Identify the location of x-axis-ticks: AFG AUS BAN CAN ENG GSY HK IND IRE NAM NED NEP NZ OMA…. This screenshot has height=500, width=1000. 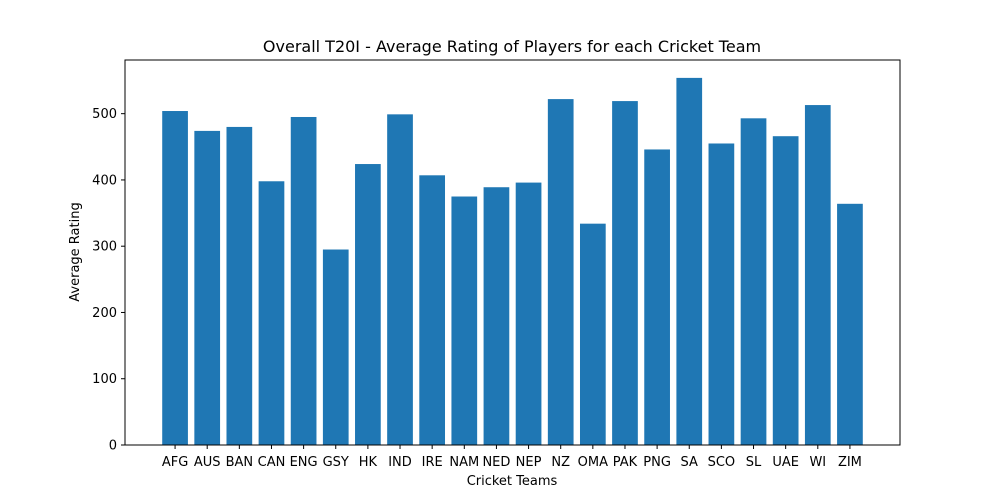
(512, 457).